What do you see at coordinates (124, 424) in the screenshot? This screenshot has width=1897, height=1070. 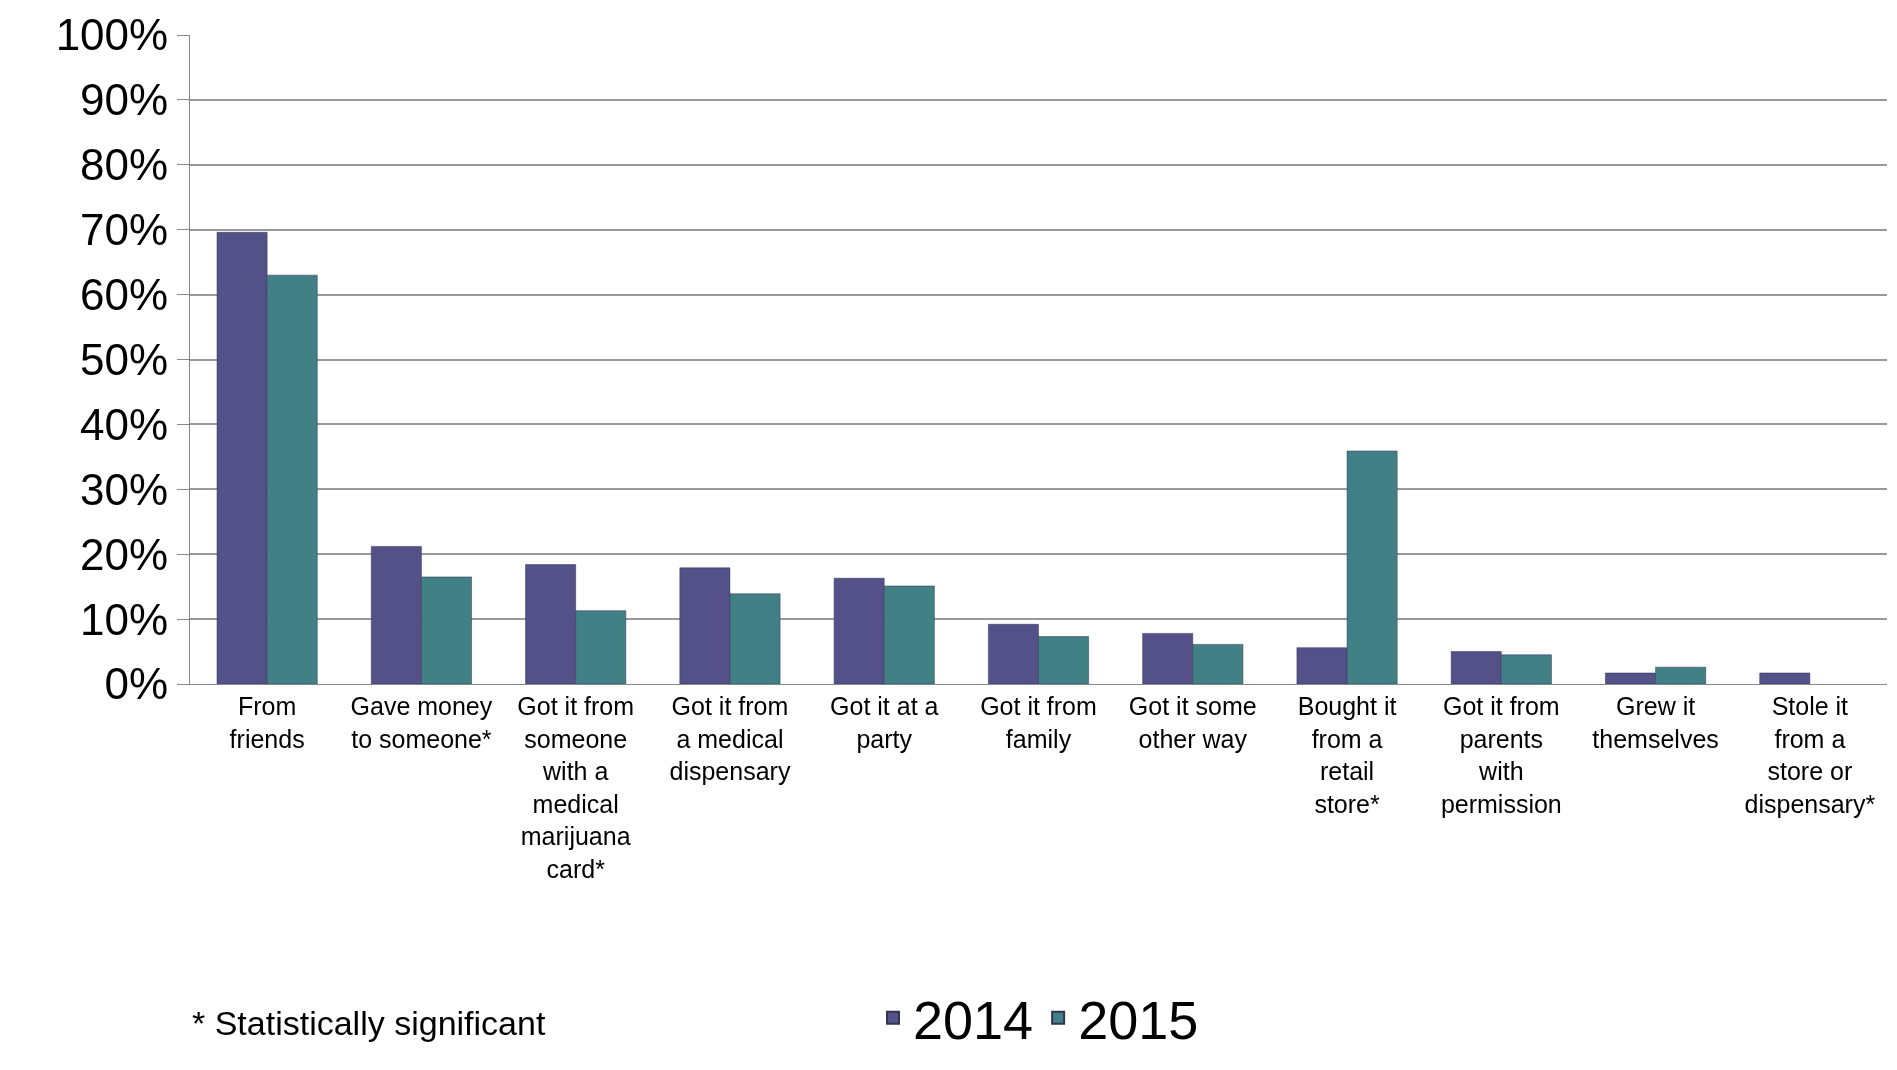 I see `y-tick-label: 40%` at bounding box center [124, 424].